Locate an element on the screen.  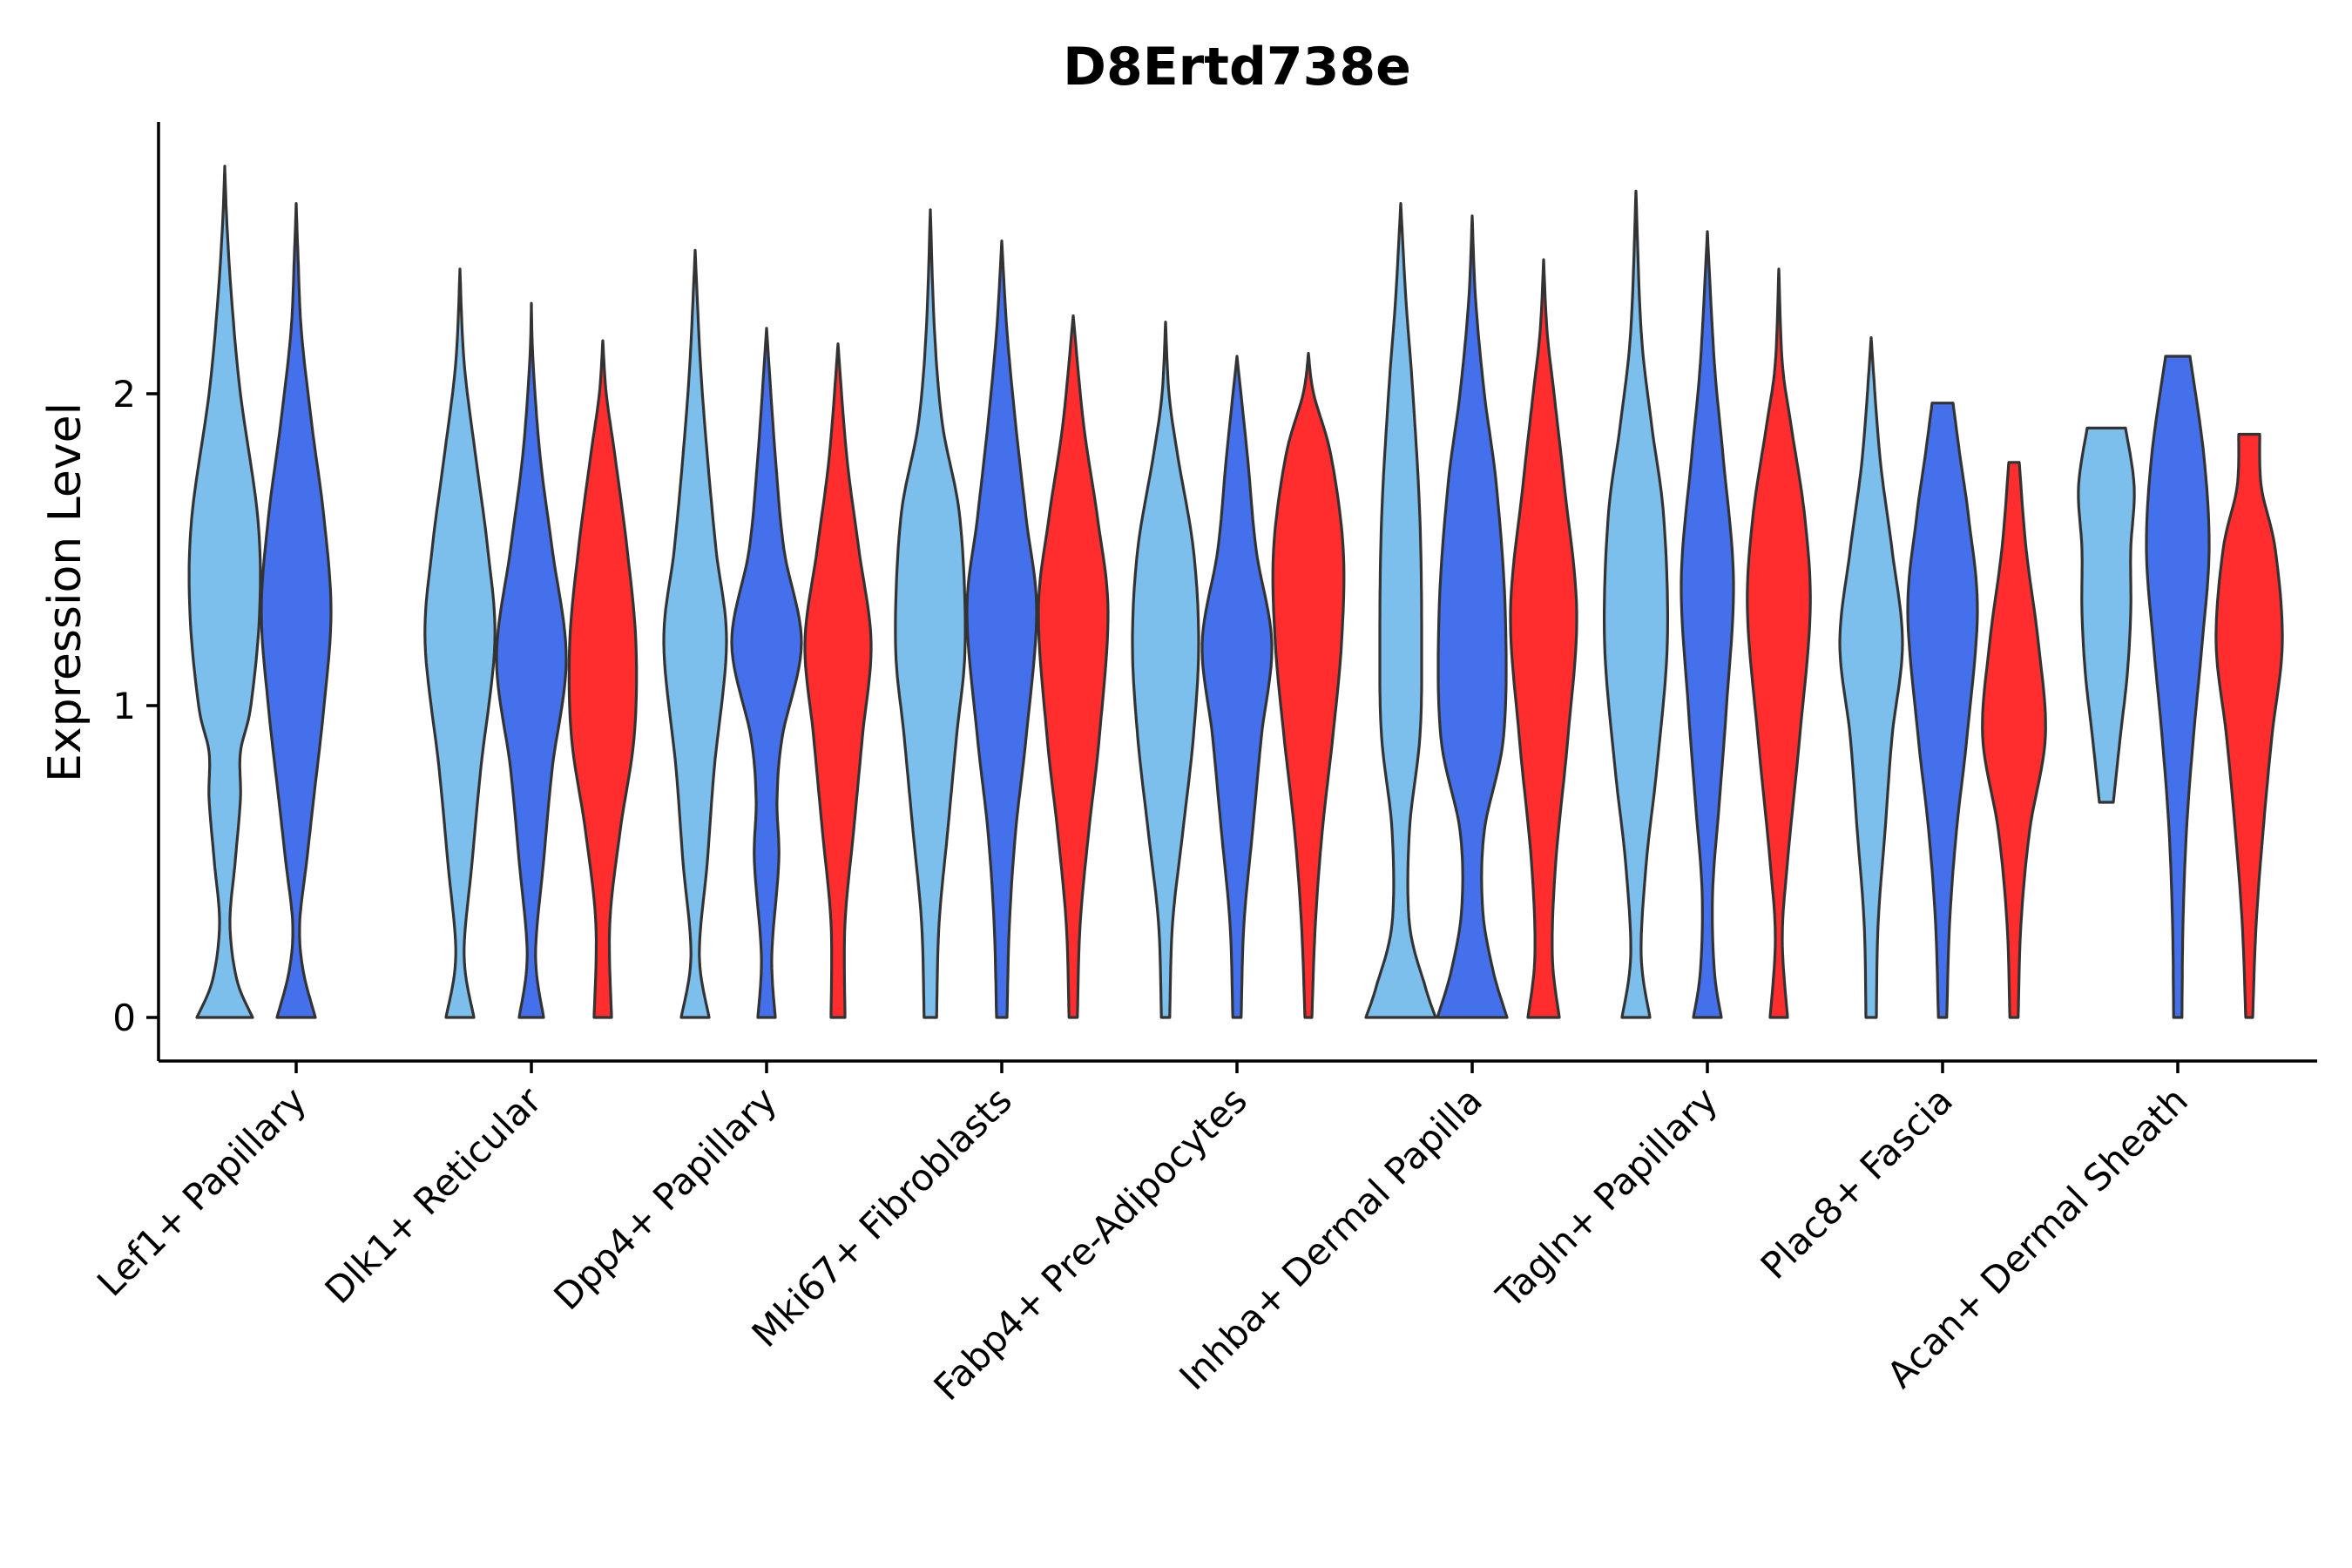
x-tick-label: Dpp4+ Papillary is located at coordinates (665, 1198).